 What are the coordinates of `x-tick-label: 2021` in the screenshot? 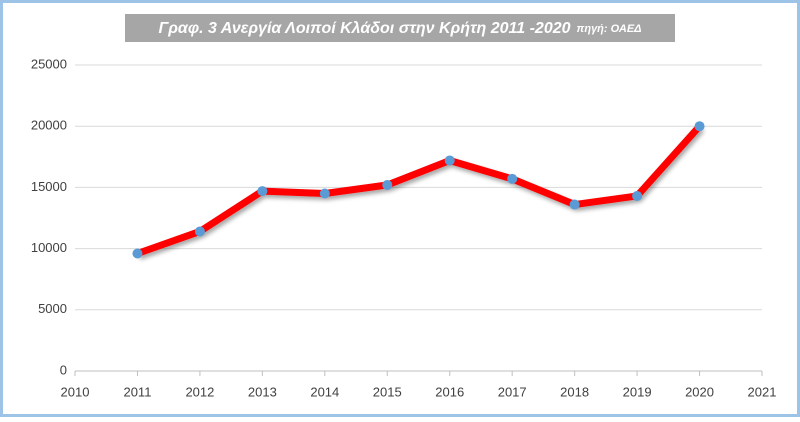 It's located at (762, 391).